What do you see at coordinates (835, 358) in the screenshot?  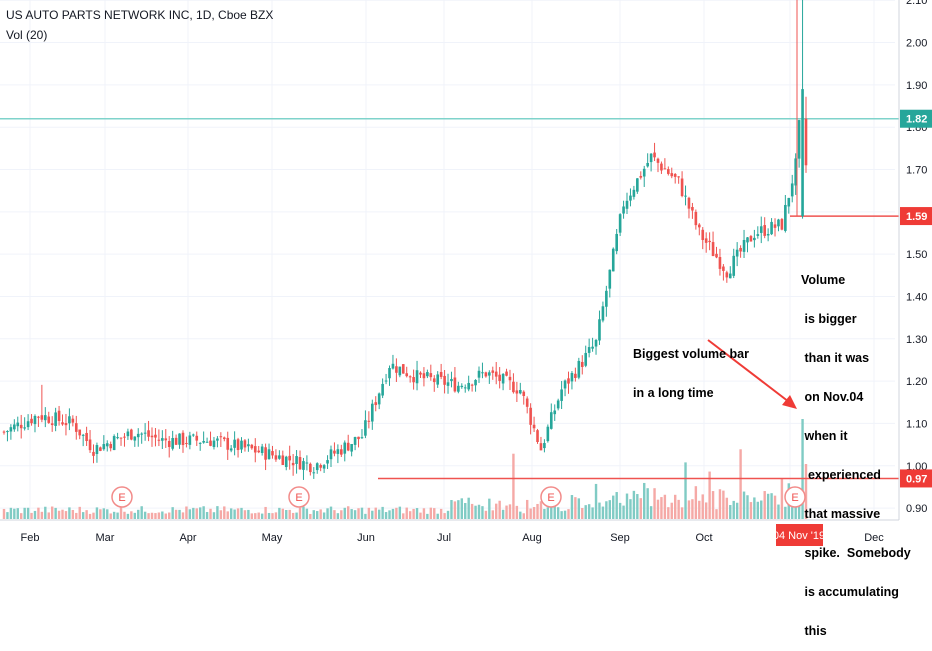 I see `note-line: than it was` at bounding box center [835, 358].